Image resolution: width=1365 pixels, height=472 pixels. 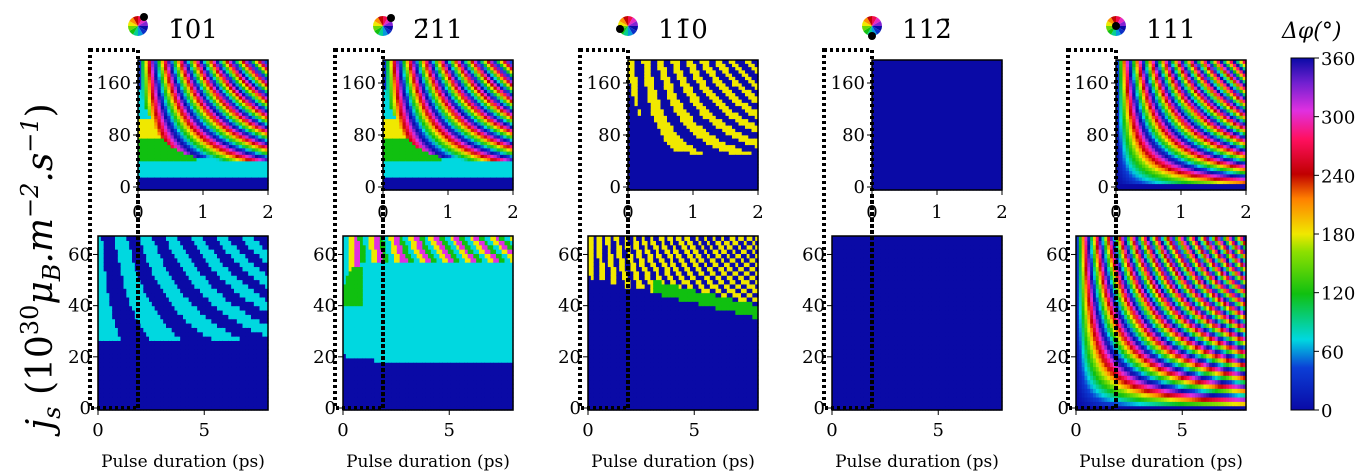 What do you see at coordinates (267, 212) in the screenshot?
I see `inset-x-tick-label: 2` at bounding box center [267, 212].